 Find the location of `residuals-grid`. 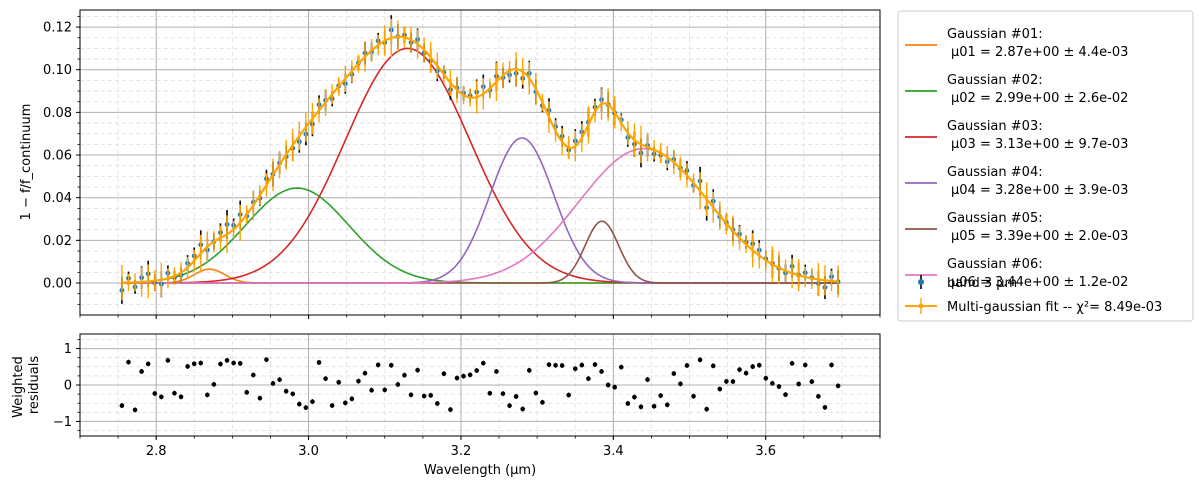

residuals-grid is located at coordinates (480, 385).